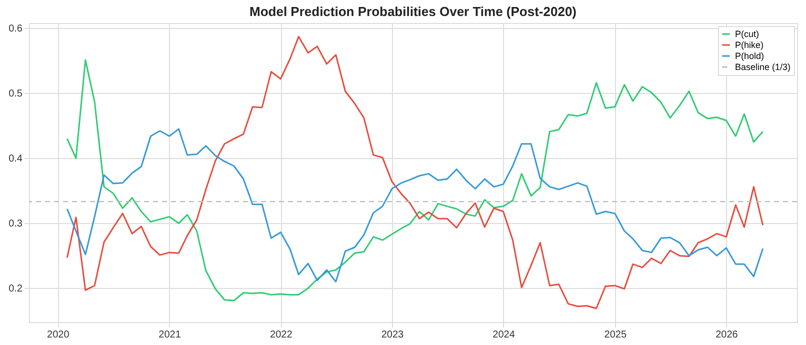 The width and height of the screenshot is (806, 345). What do you see at coordinates (15, 94) in the screenshot?
I see `y-tick-label: 0.5` at bounding box center [15, 94].